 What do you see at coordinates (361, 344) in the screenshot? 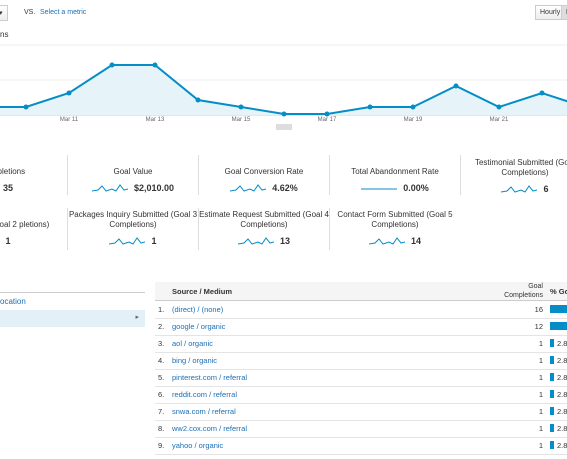
I see `table-row: 3. aol / organic 1 2.8` at bounding box center [361, 344].